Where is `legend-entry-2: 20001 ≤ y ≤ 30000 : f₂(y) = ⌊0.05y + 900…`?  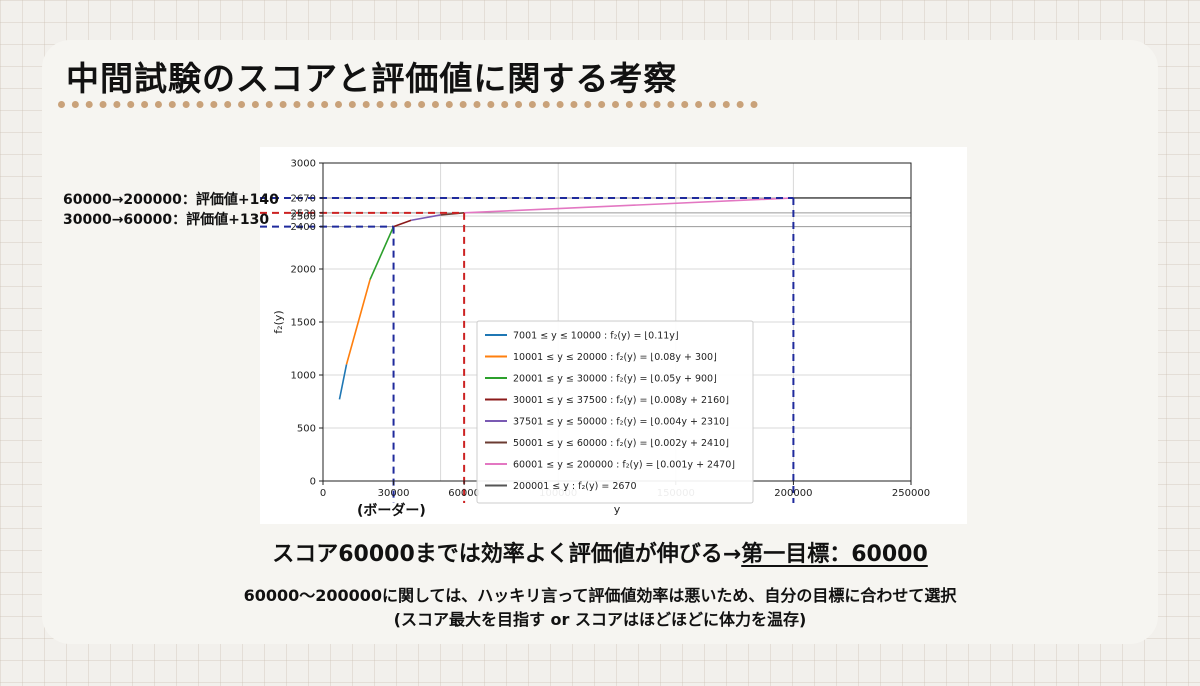
legend-entry-2: 20001 ≤ y ≤ 30000 : f₂(y) = ⌊0.05y + 900… is located at coordinates (615, 379).